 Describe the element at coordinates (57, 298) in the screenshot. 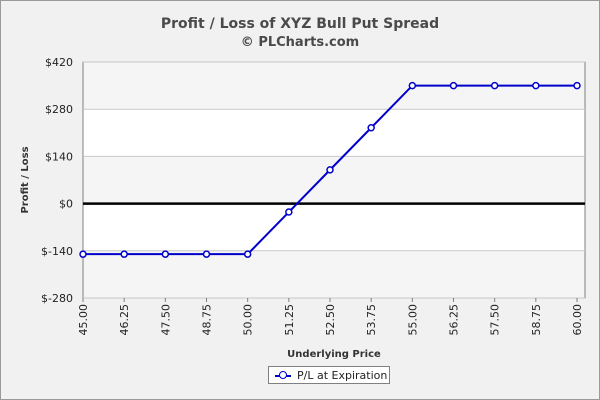

I see `y-tick-label: $-280` at that location.